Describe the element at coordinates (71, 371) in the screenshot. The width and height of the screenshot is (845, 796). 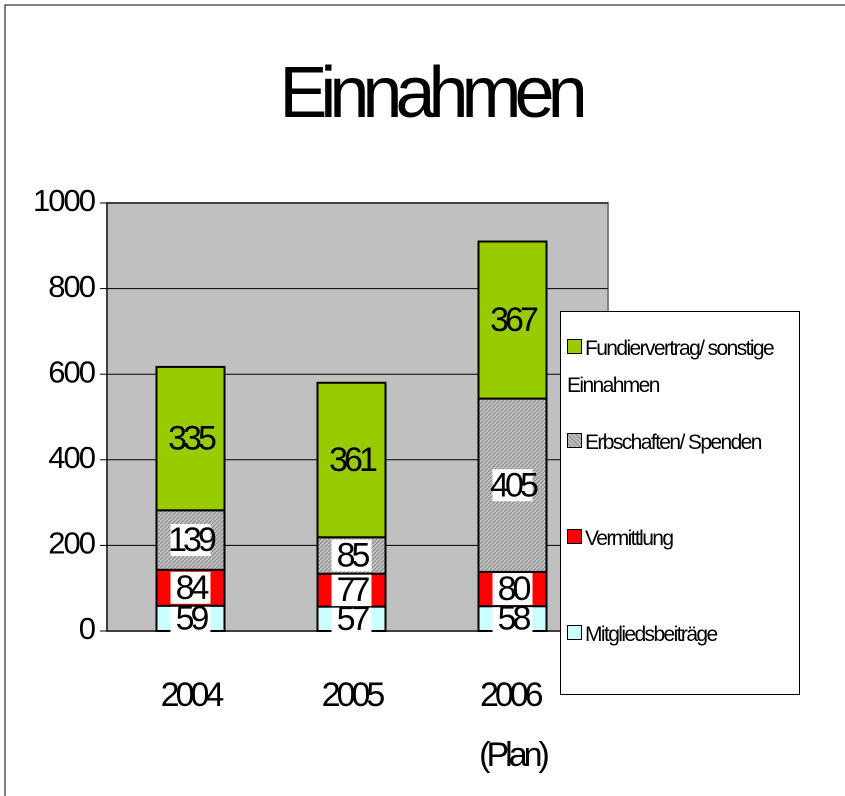
I see `y-tick-label: 600` at that location.